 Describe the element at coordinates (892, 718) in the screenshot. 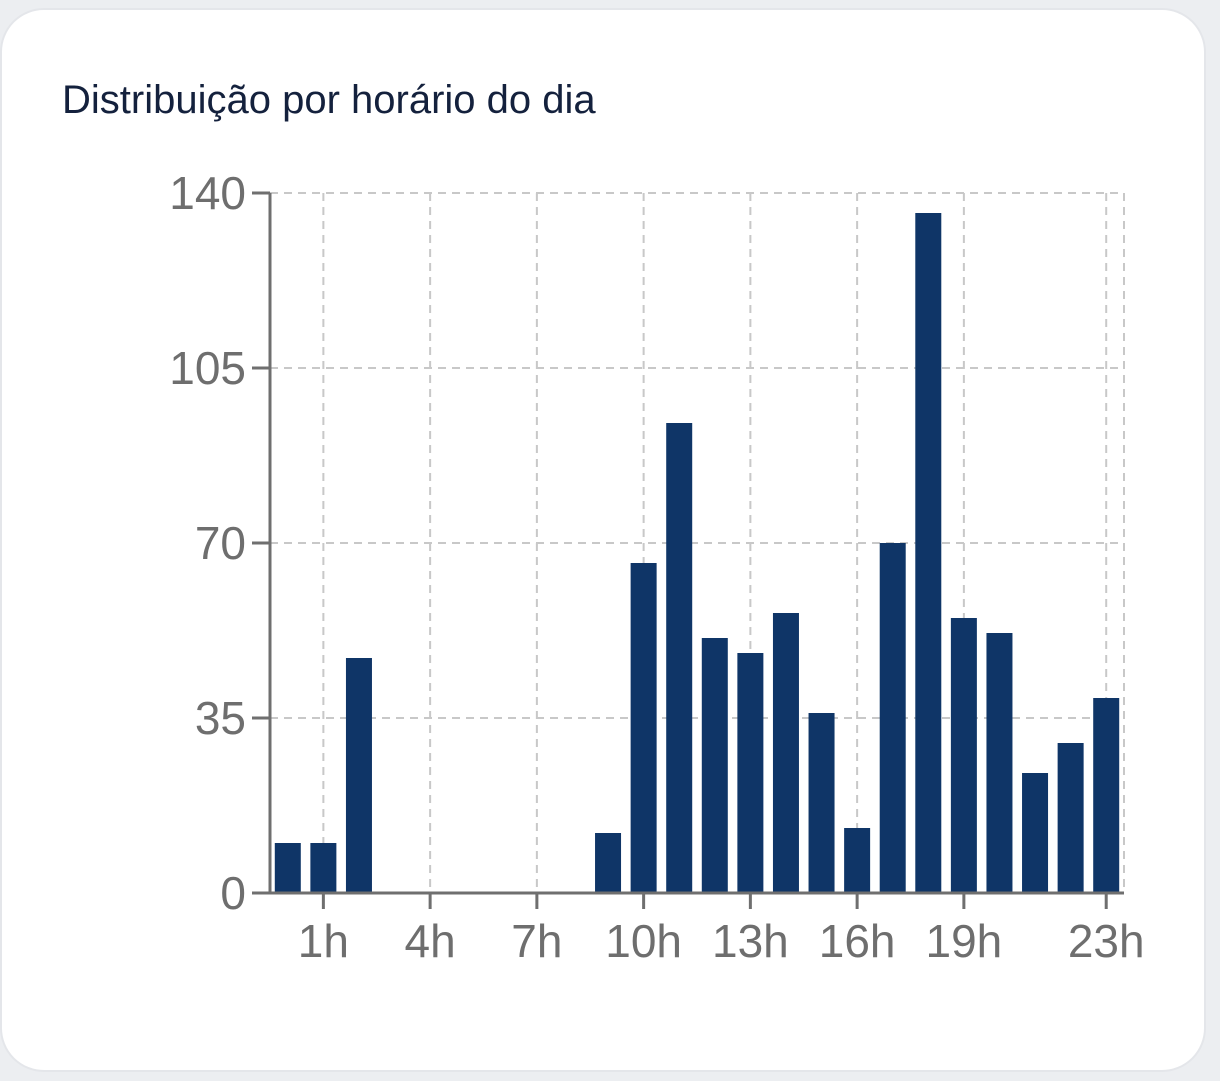

I see `bar-17h` at that location.